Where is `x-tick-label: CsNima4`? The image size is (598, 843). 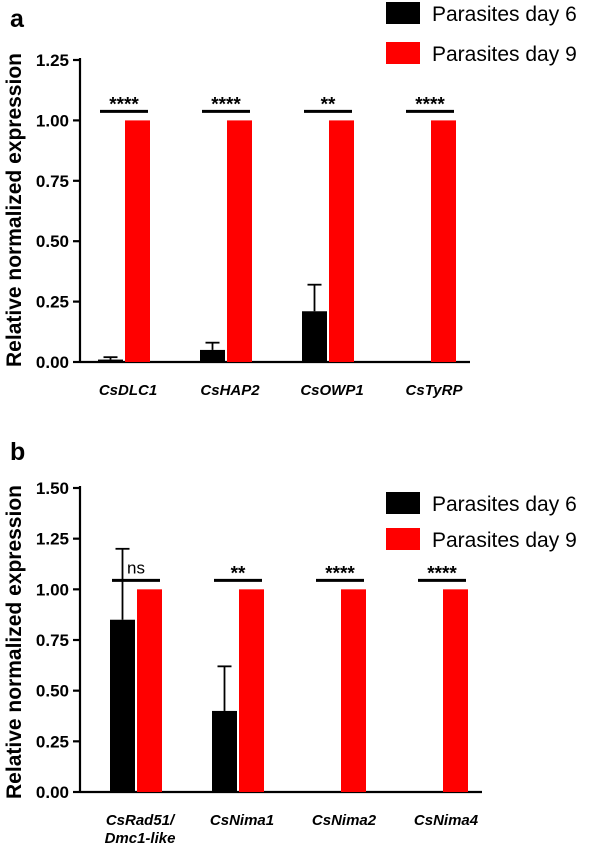 x-tick-label: CsNima4 is located at coordinates (446, 820).